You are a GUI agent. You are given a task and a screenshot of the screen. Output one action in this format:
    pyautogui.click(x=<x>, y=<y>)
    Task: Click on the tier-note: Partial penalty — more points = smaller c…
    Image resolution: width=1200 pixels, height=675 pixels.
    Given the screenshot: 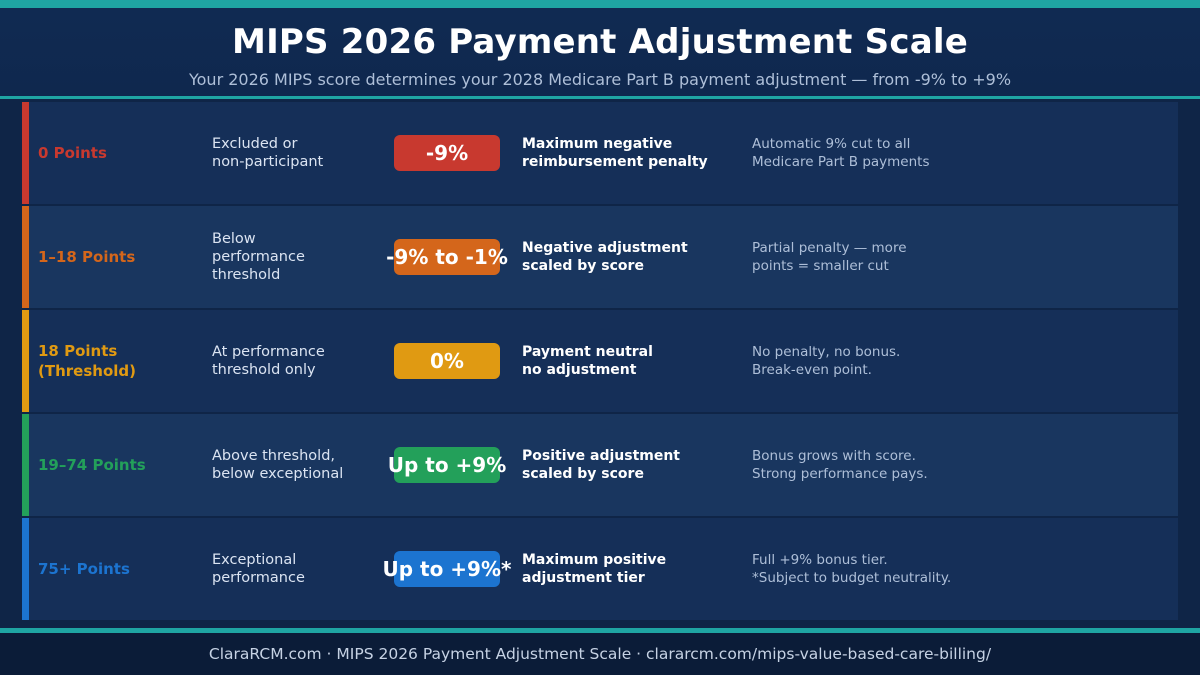 What is the action you would take?
    pyautogui.click(x=829, y=257)
    